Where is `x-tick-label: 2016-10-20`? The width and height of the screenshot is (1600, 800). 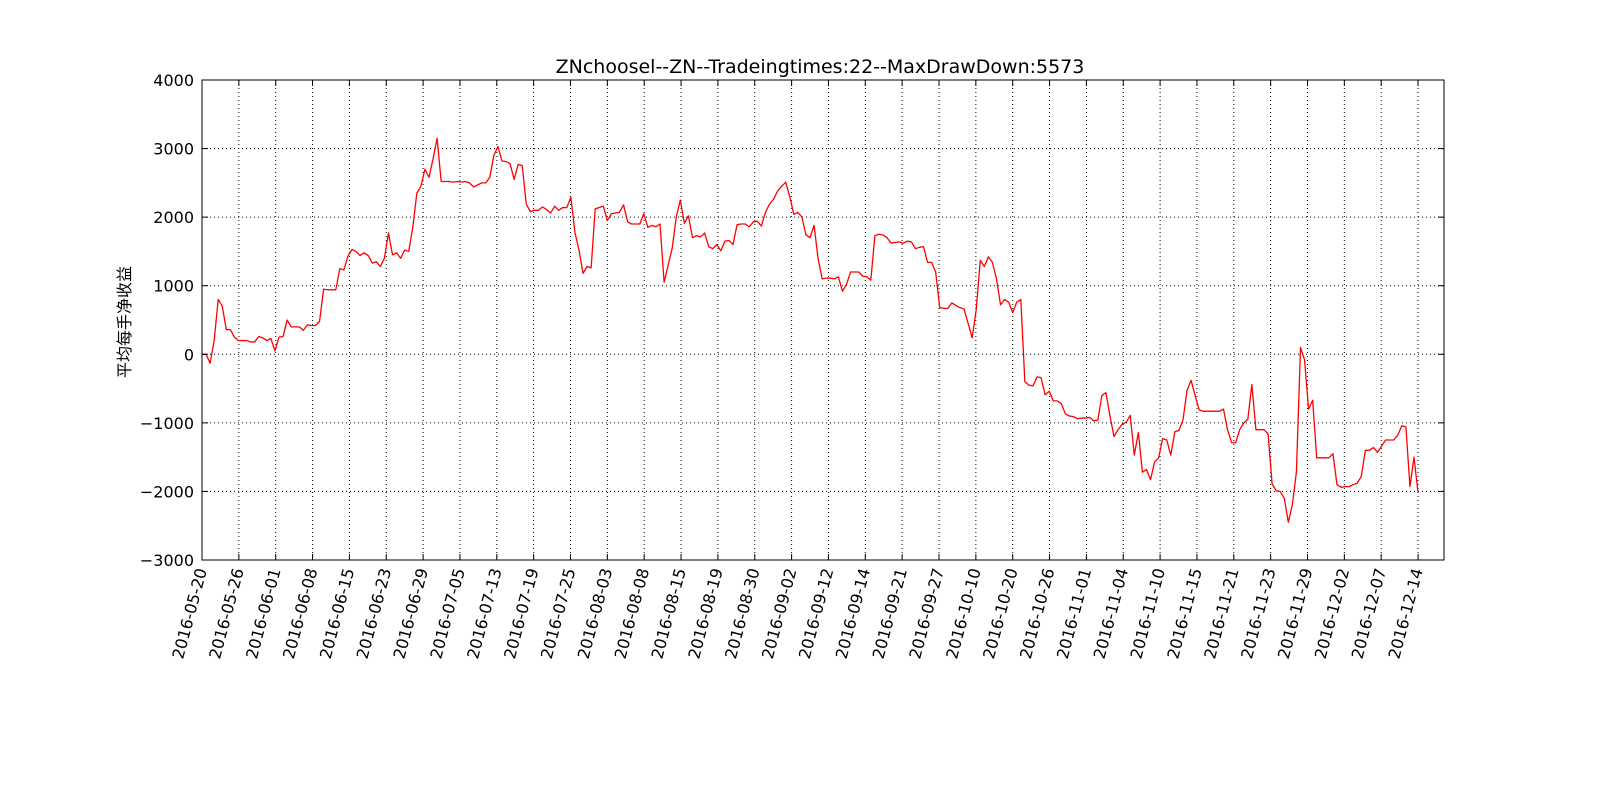
x-tick-label: 2016-10-20 is located at coordinates (1000, 613).